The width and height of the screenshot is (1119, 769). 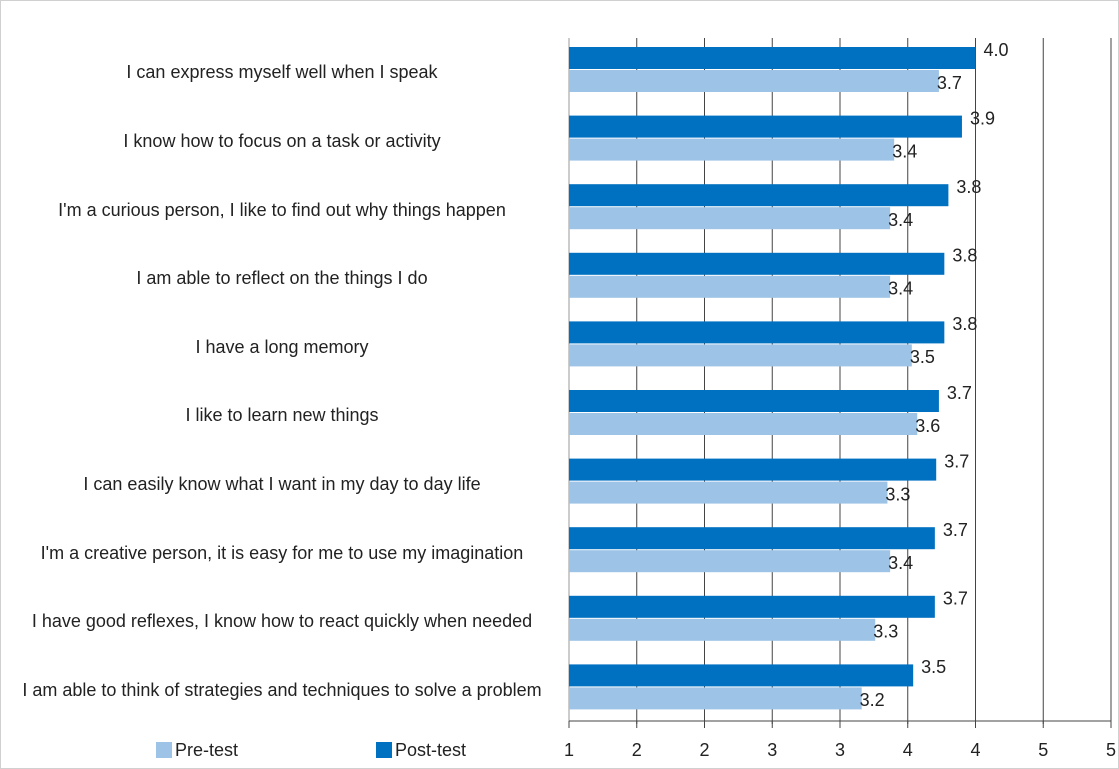 I want to click on data-label: 4.0, so click(x=996, y=50).